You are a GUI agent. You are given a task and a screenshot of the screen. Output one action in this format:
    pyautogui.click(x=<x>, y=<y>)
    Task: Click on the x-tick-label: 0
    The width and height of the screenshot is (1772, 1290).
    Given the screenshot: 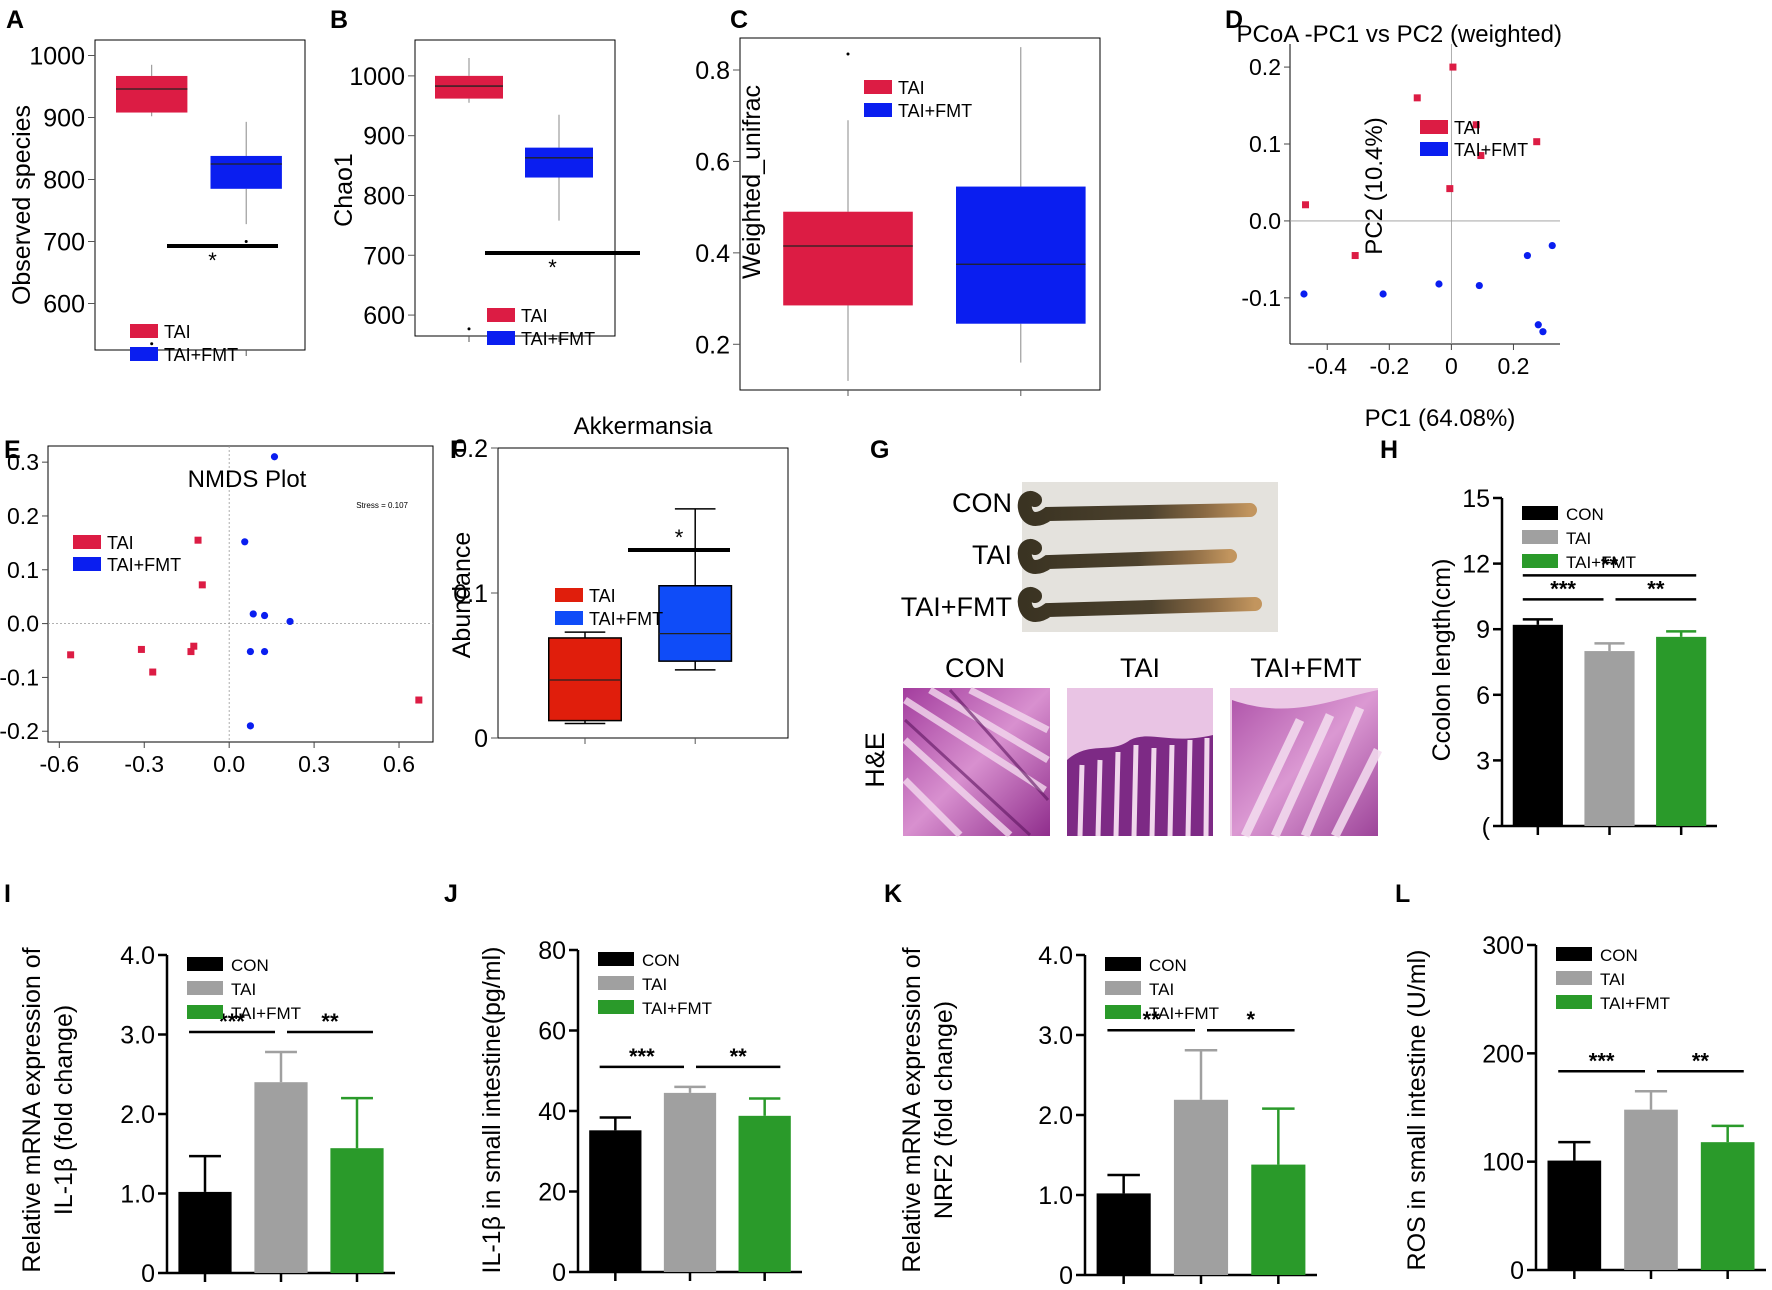 What is the action you would take?
    pyautogui.click(x=1451, y=366)
    